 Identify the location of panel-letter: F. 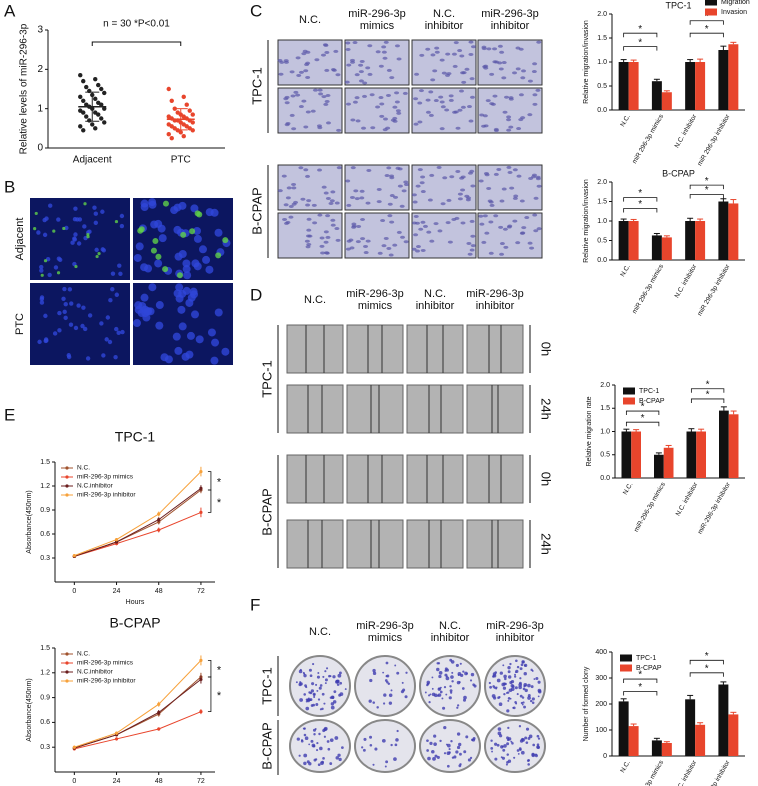
(255, 604).